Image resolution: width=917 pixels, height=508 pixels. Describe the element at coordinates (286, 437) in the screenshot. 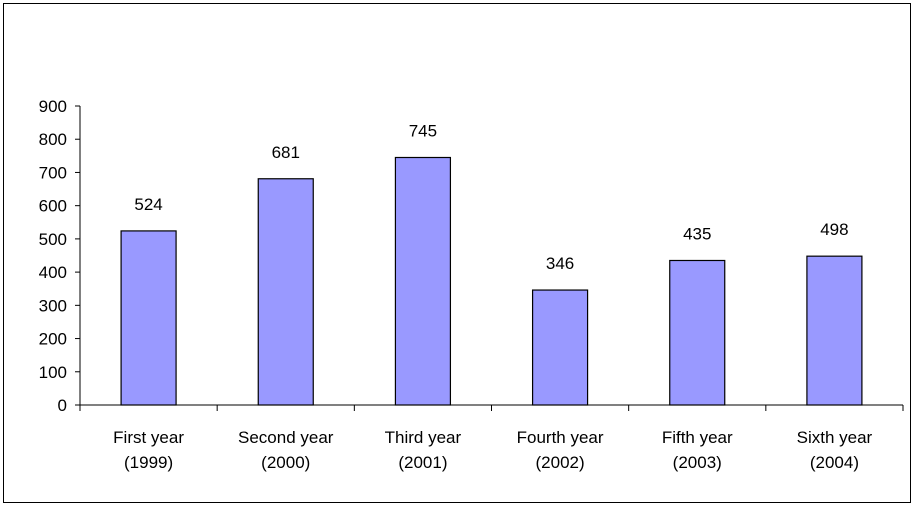

I see `x-tick-label: Second year` at that location.